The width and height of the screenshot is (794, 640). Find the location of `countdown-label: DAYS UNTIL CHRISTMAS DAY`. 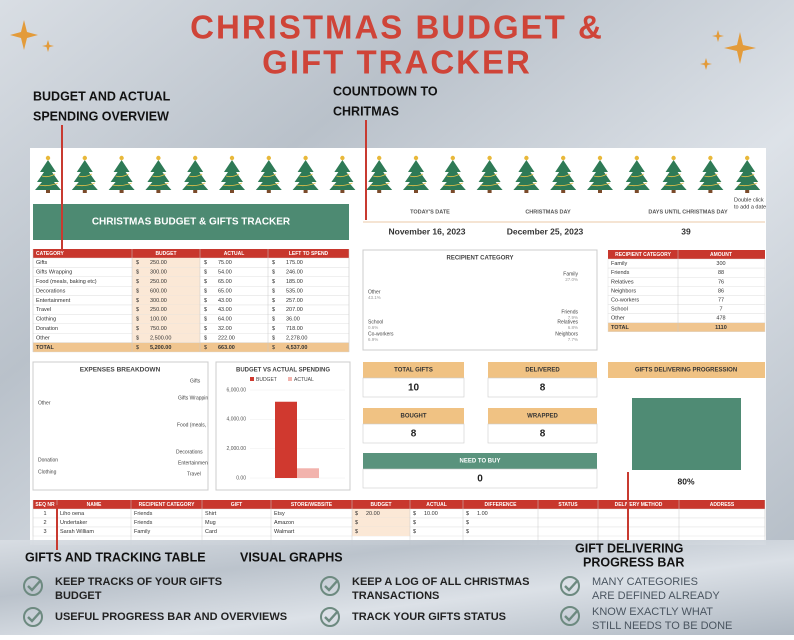

countdown-label: DAYS UNTIL CHRISTMAS DAY is located at coordinates (688, 212).